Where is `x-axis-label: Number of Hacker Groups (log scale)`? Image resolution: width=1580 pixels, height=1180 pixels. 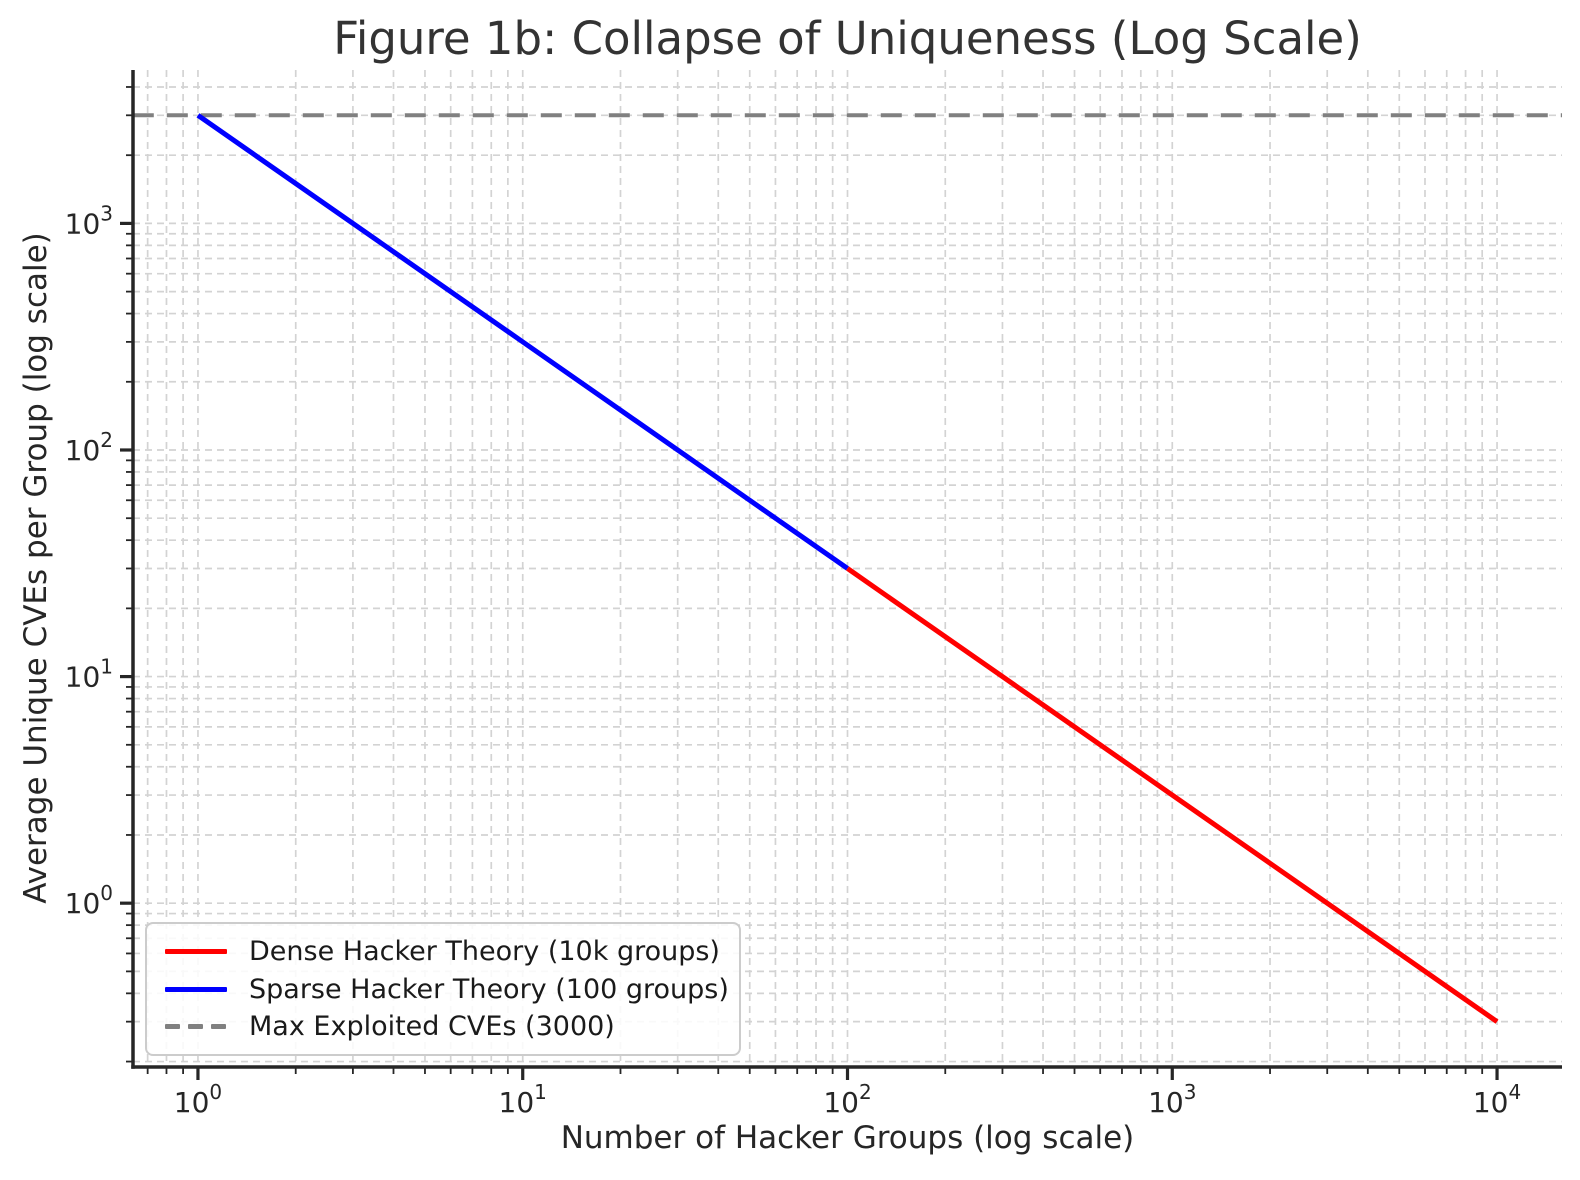 x-axis-label: Number of Hacker Groups (log scale) is located at coordinates (847, 1138).